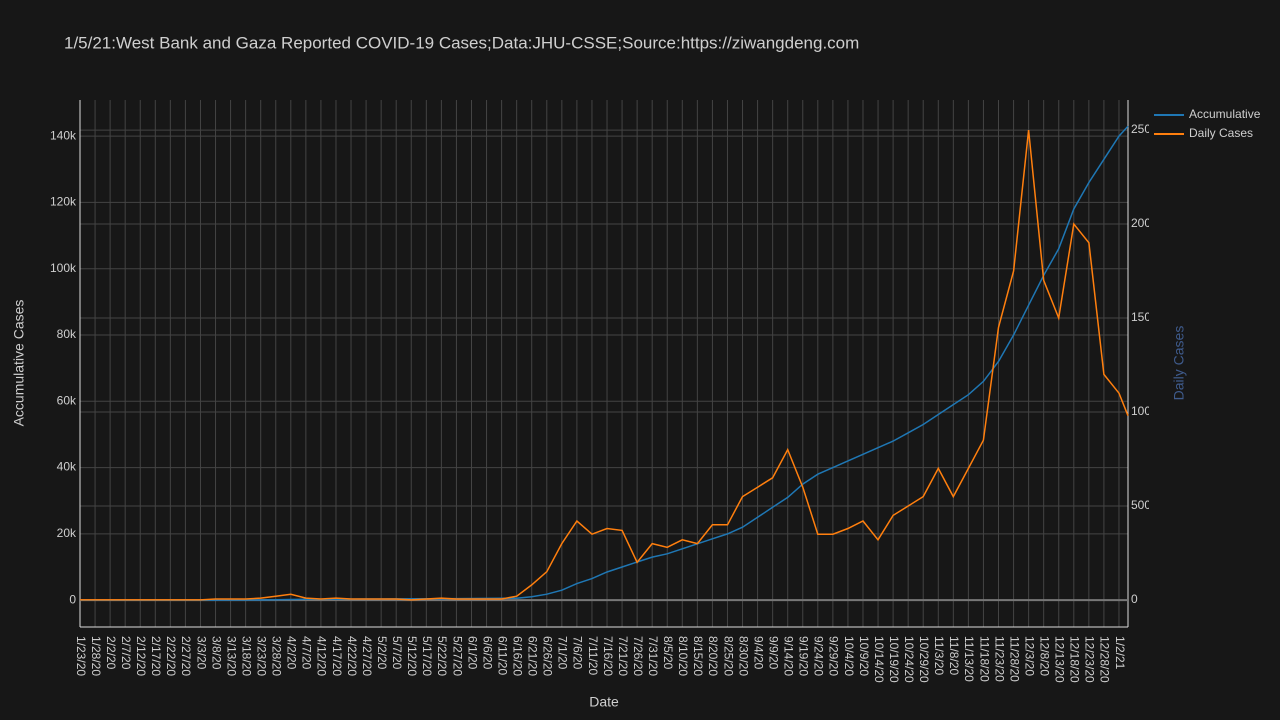  What do you see at coordinates (63, 268) in the screenshot?
I see `y-tick-label: 100k` at bounding box center [63, 268].